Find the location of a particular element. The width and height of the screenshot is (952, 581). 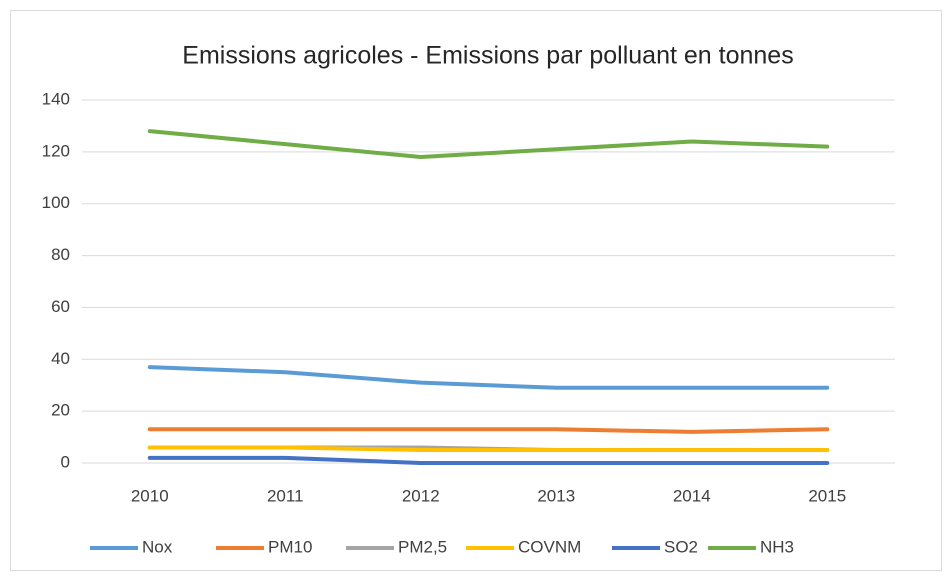

y-tick-label: 100 is located at coordinates (56, 202).